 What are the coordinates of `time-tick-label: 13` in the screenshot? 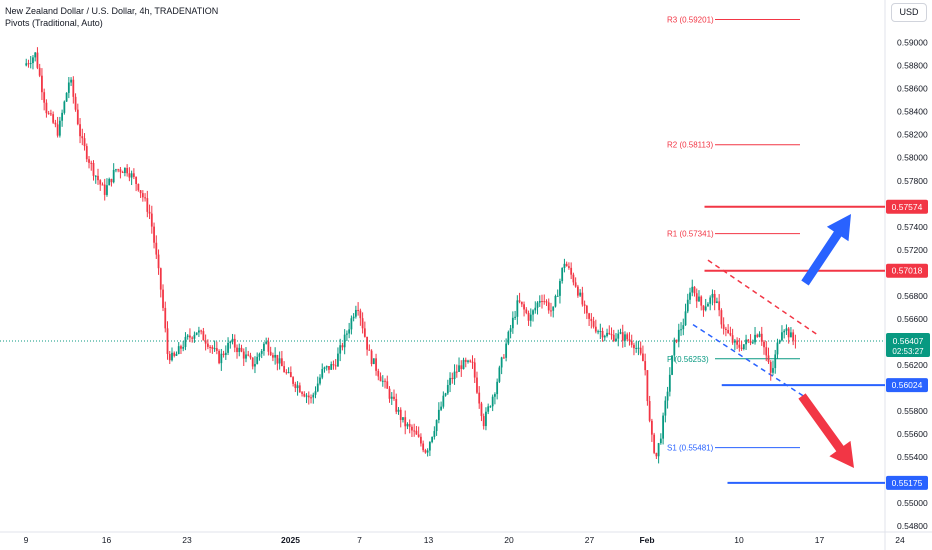 It's located at (429, 540).